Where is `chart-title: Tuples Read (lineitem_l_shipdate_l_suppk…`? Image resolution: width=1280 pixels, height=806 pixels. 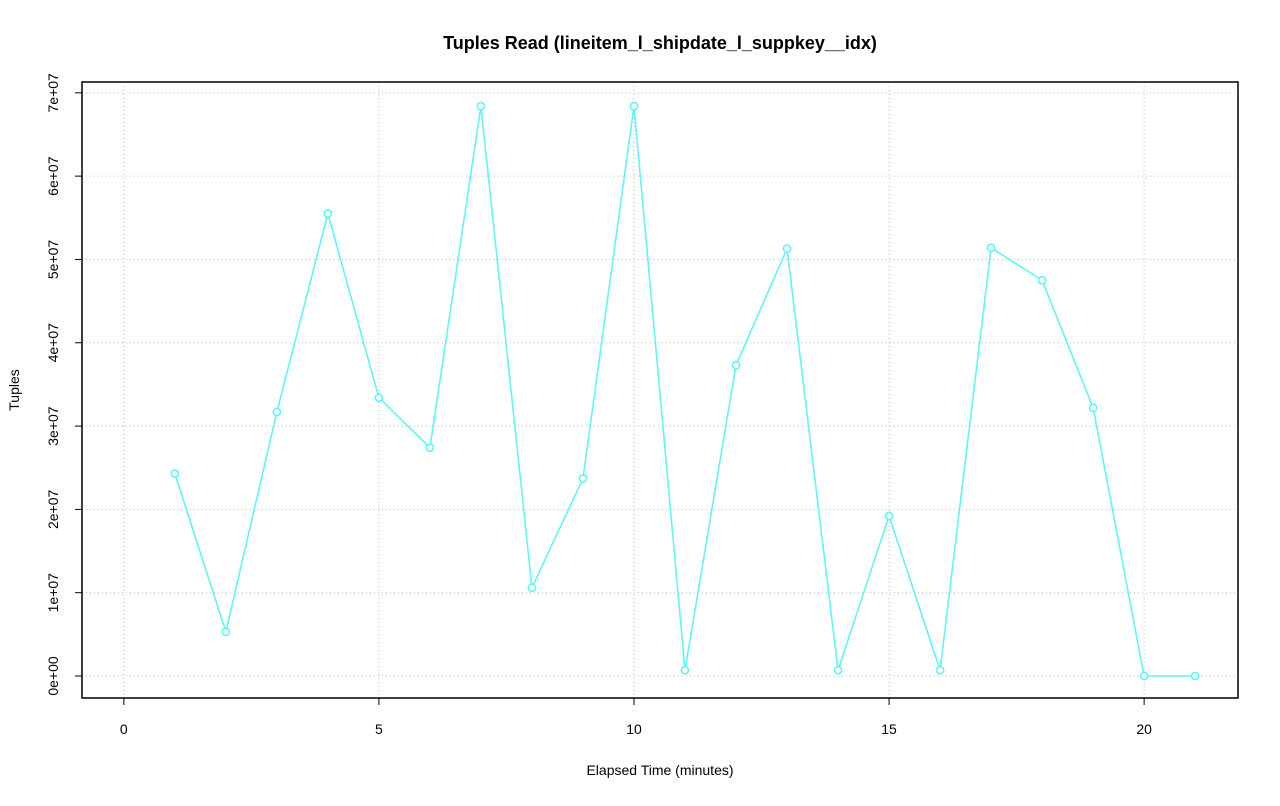
chart-title: Tuples Read (lineitem_l_shipdate_l_suppk… is located at coordinates (660, 43).